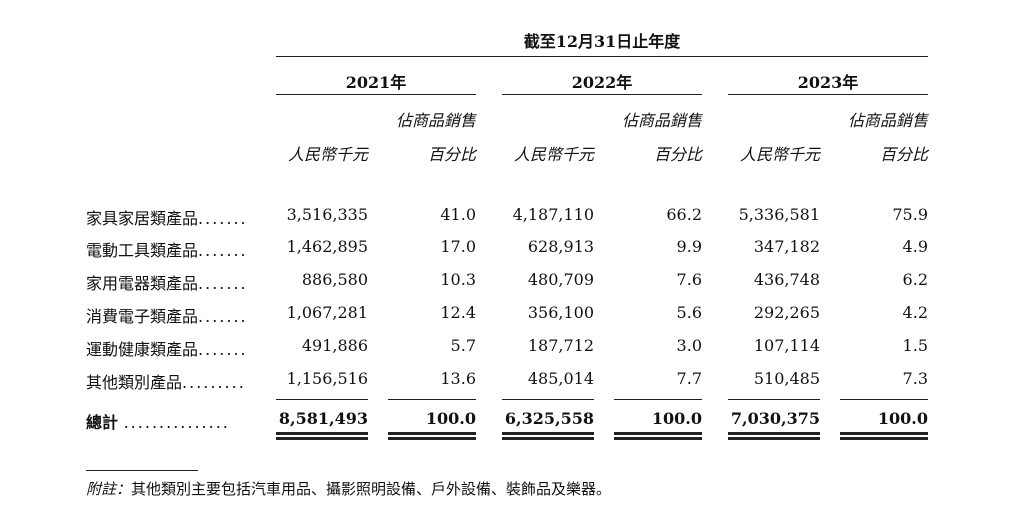  What do you see at coordinates (560, 312) in the screenshot?
I see `cell-2022-amount: 356,100` at bounding box center [560, 312].